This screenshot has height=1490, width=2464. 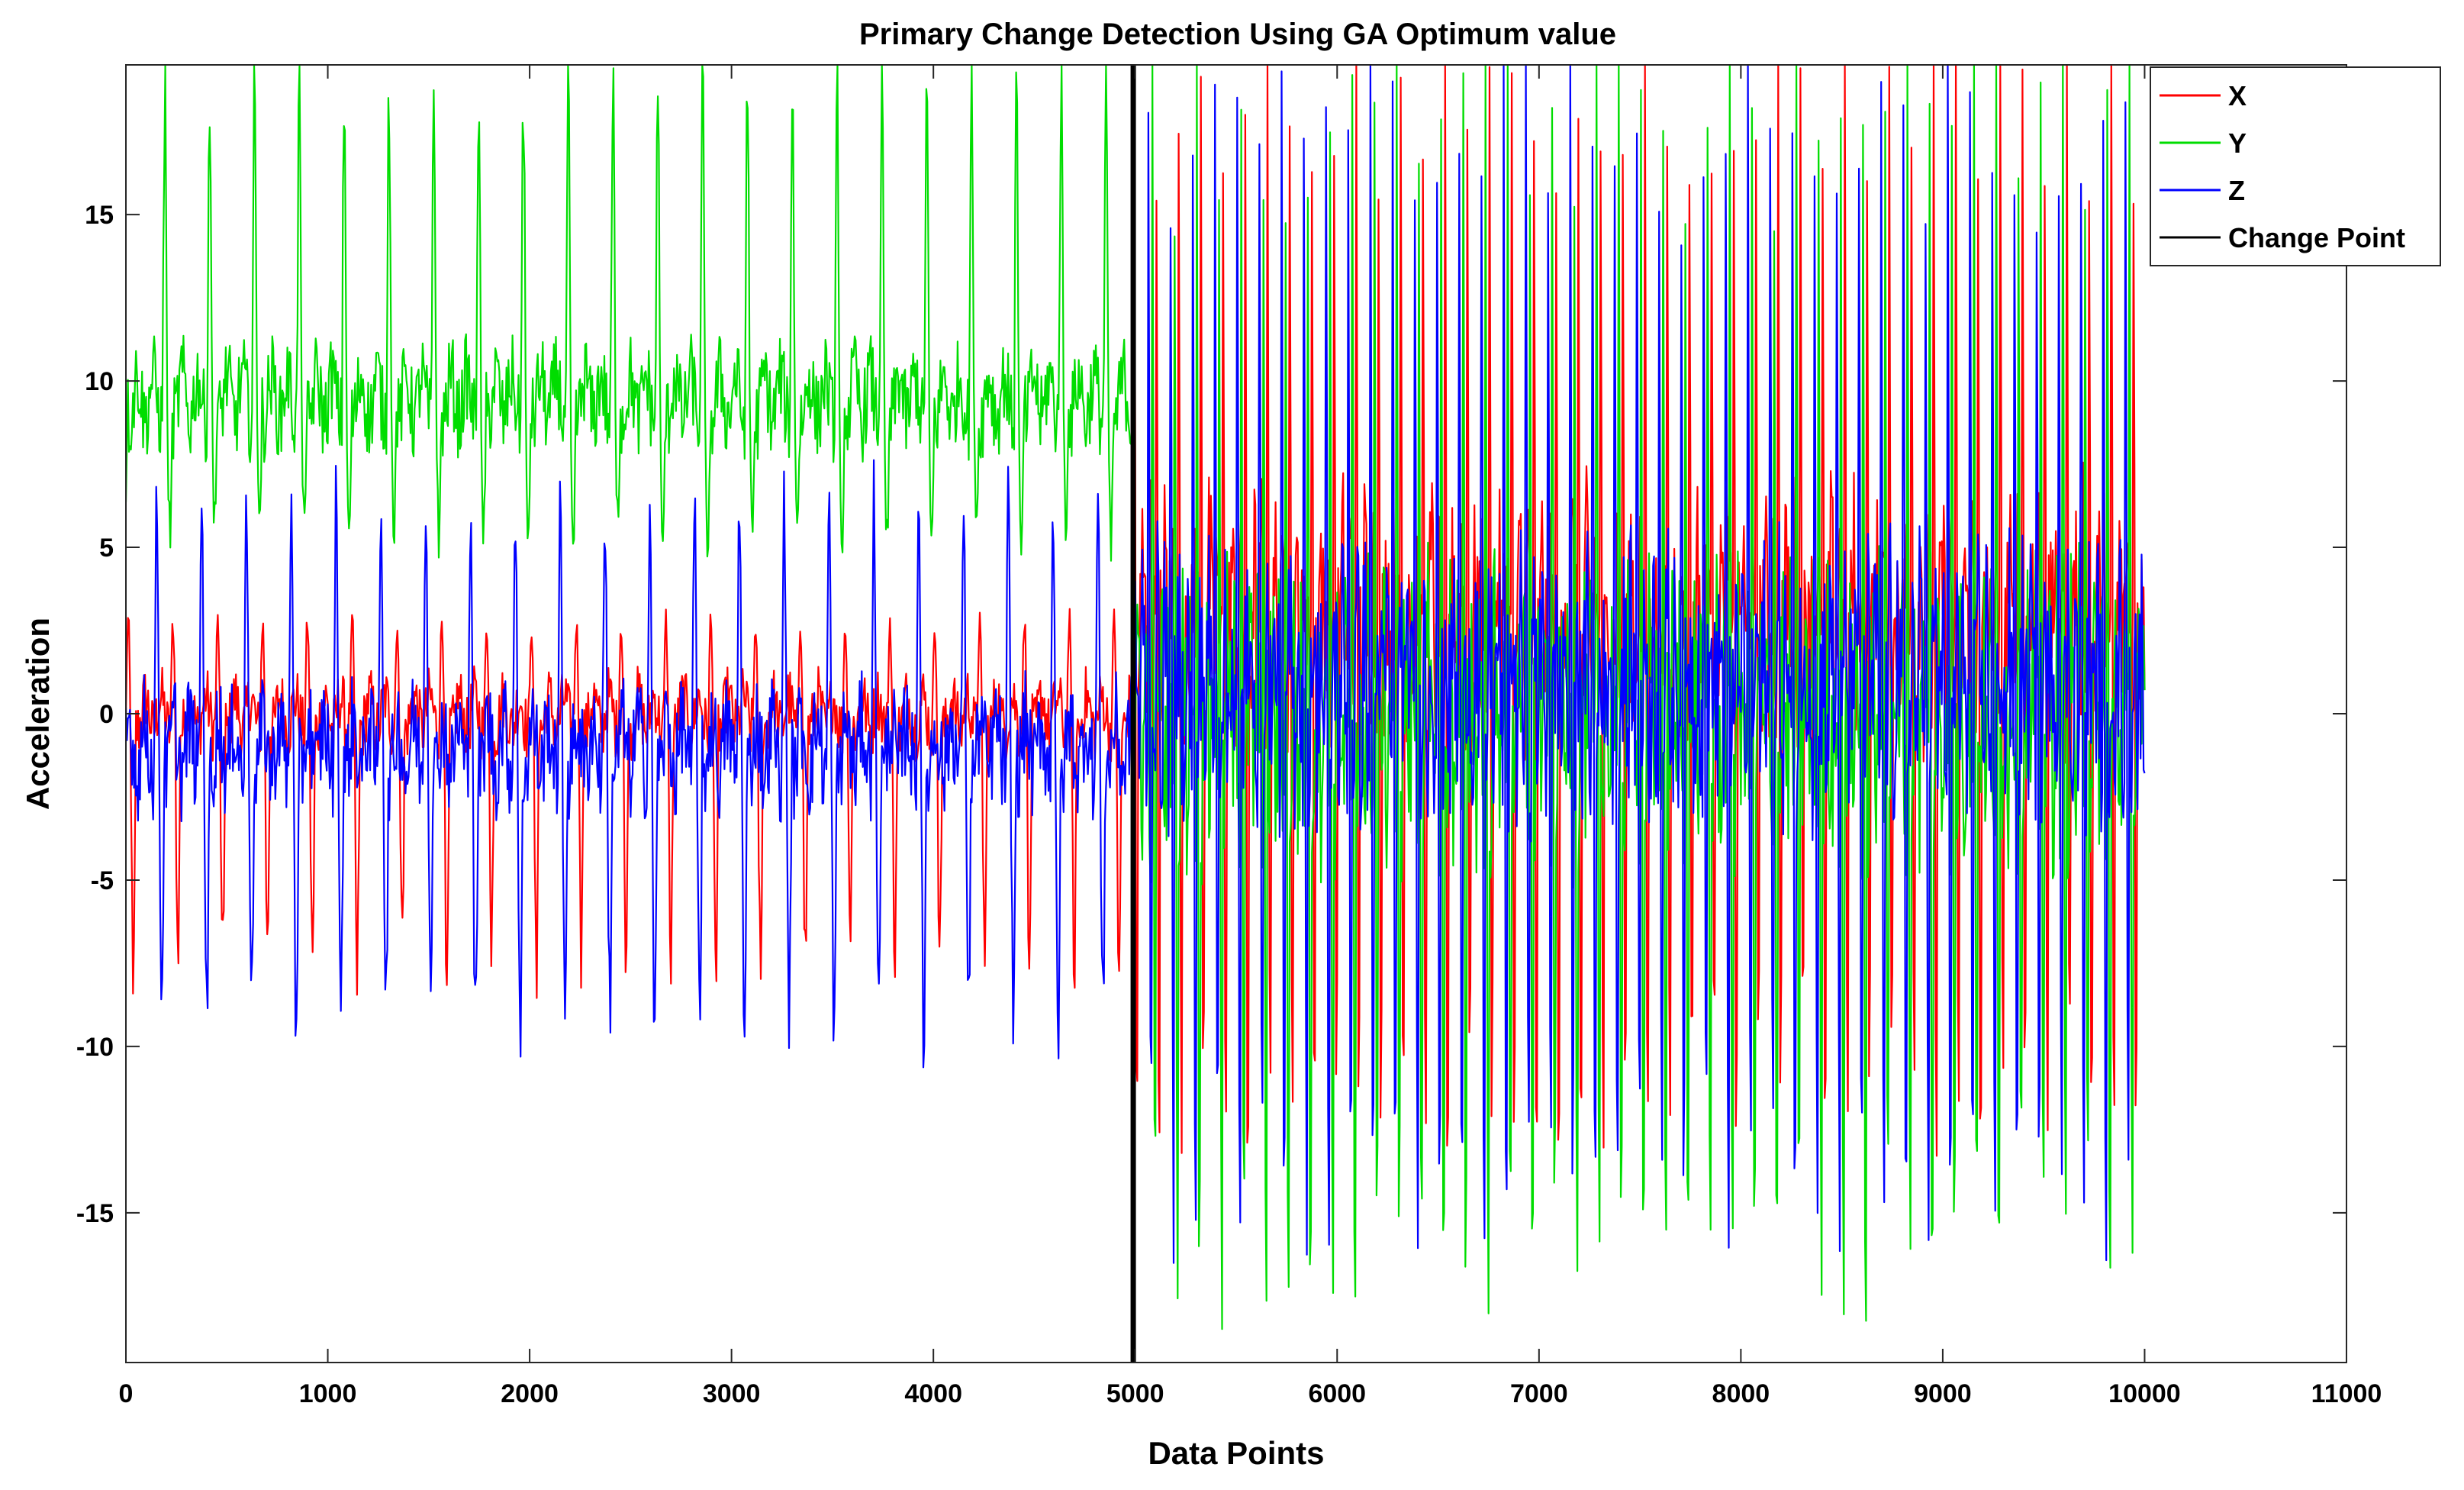 I want to click on x-tick-label: 1000, so click(x=328, y=1393).